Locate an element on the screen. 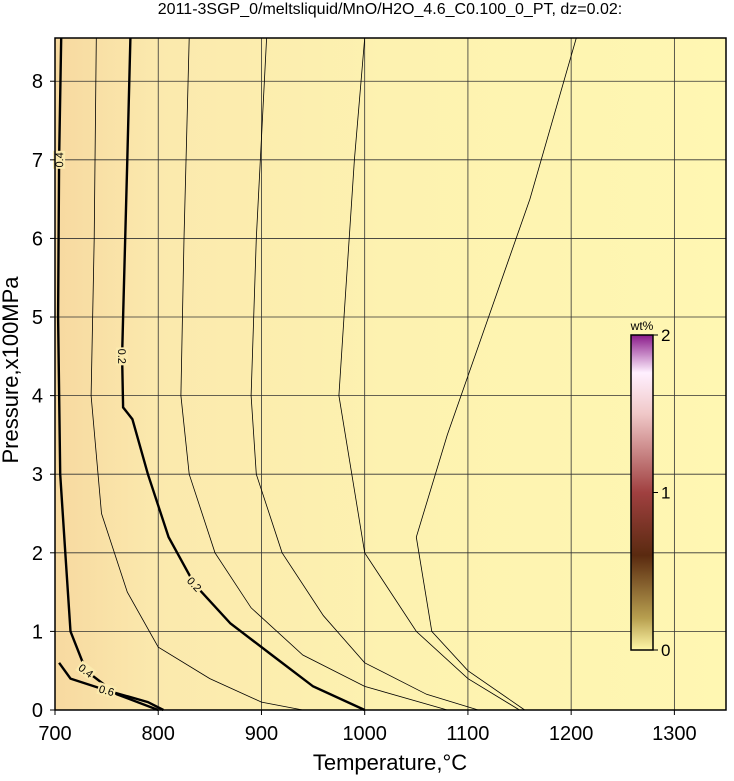  contour-label: 0.4 is located at coordinates (60, 159).